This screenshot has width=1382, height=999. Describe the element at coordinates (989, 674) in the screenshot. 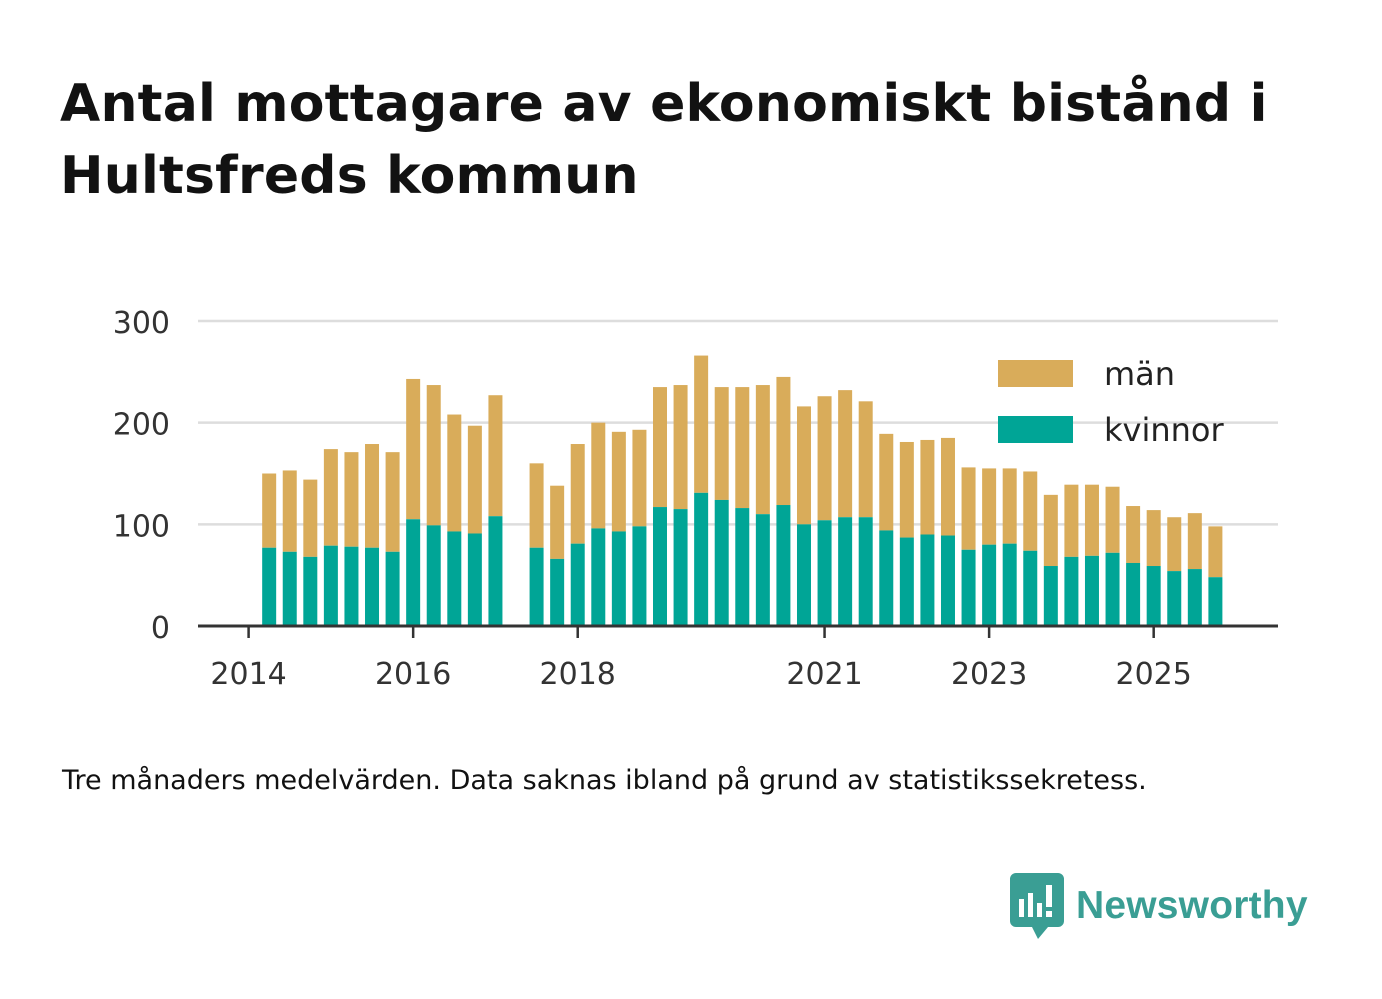

I see `x-tick-label: 2023` at that location.